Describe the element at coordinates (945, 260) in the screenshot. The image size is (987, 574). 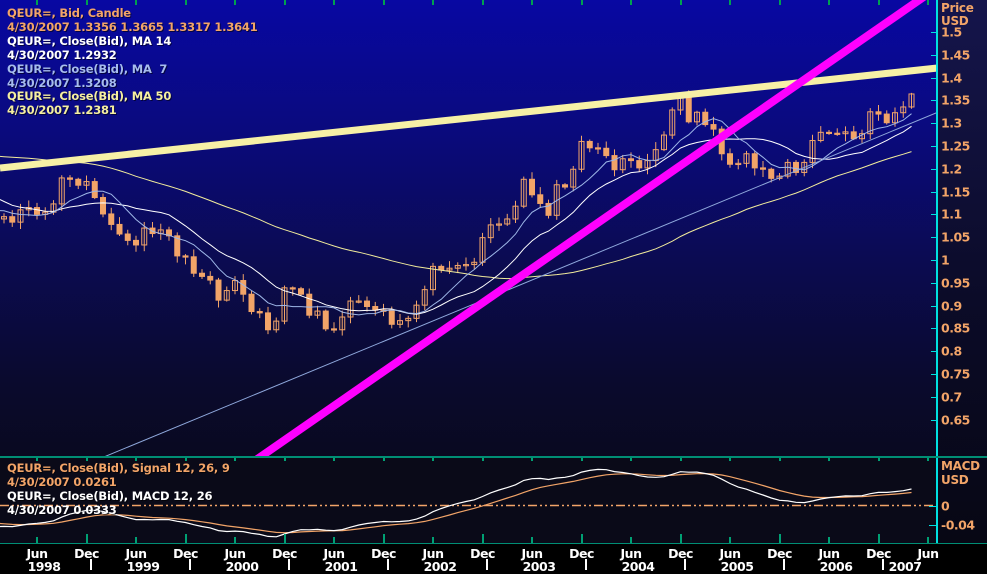
I see `price-tick-label: 1` at that location.